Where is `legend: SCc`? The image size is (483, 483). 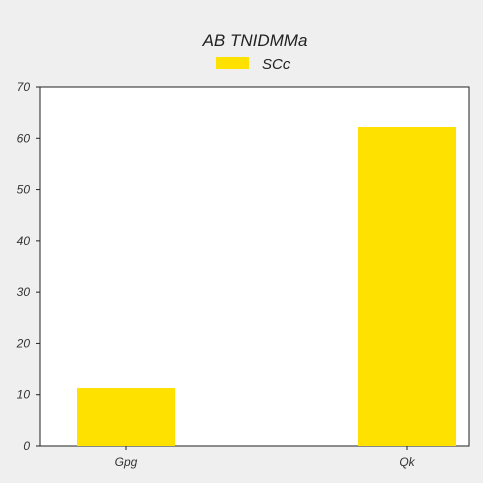 legend: SCc is located at coordinates (253, 64).